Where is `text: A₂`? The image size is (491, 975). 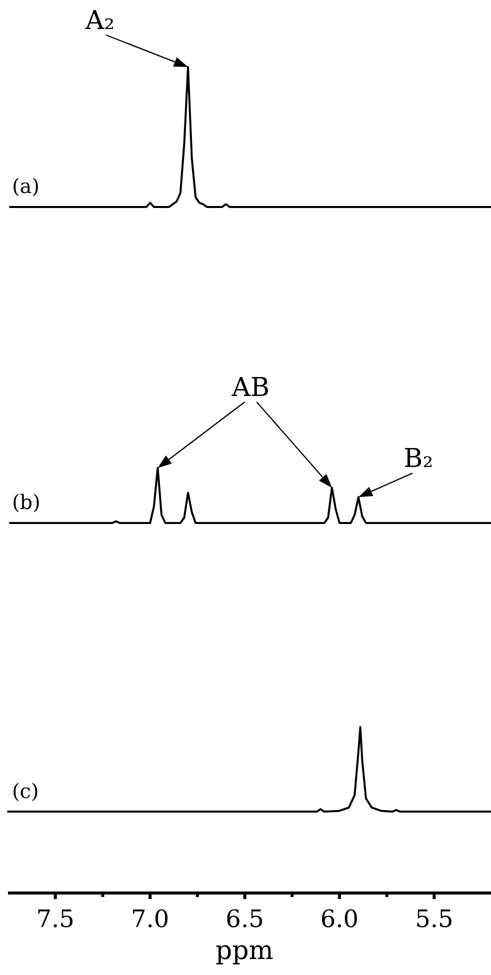
text: A₂ is located at coordinates (99, 21).